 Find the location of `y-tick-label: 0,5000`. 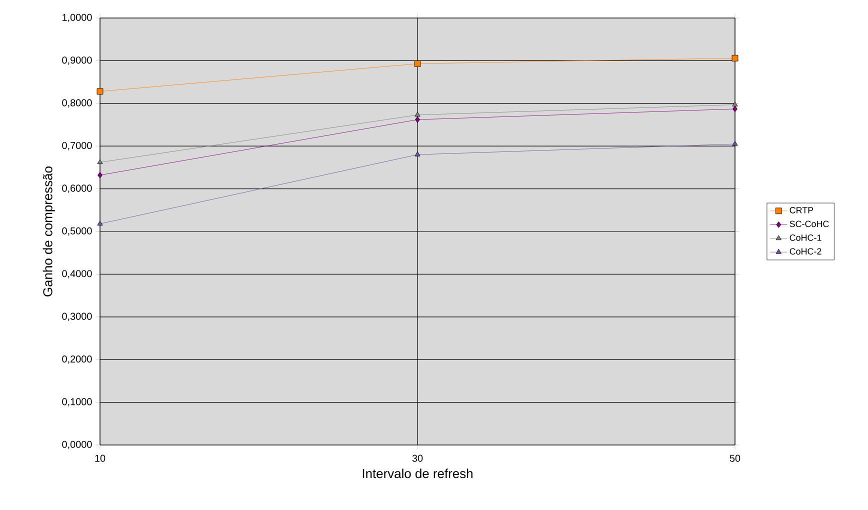

y-tick-label: 0,5000 is located at coordinates (77, 231).